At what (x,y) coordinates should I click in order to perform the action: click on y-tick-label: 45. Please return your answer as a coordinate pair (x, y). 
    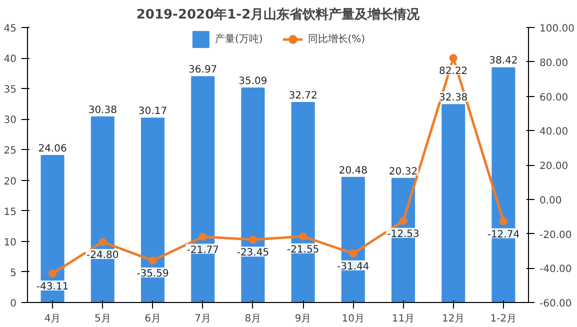
    Looking at the image, I should click on (10, 29).